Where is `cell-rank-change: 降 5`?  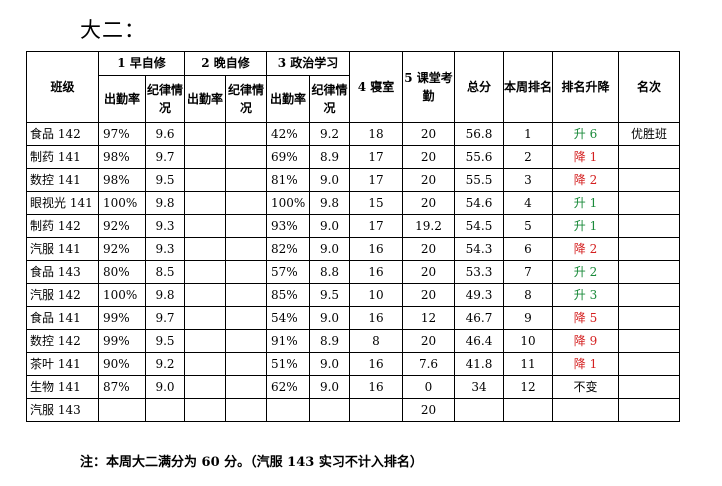
cell-rank-change: 降 5 is located at coordinates (585, 318).